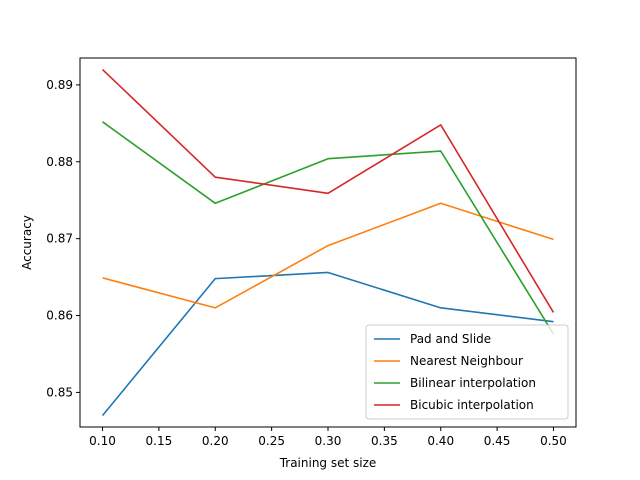 This screenshot has width=640, height=480. I want to click on x-axis: 0.10 0.15 0.20 0.25 0.30 0.35 0.40 0.45 0.50, so click(328, 437).